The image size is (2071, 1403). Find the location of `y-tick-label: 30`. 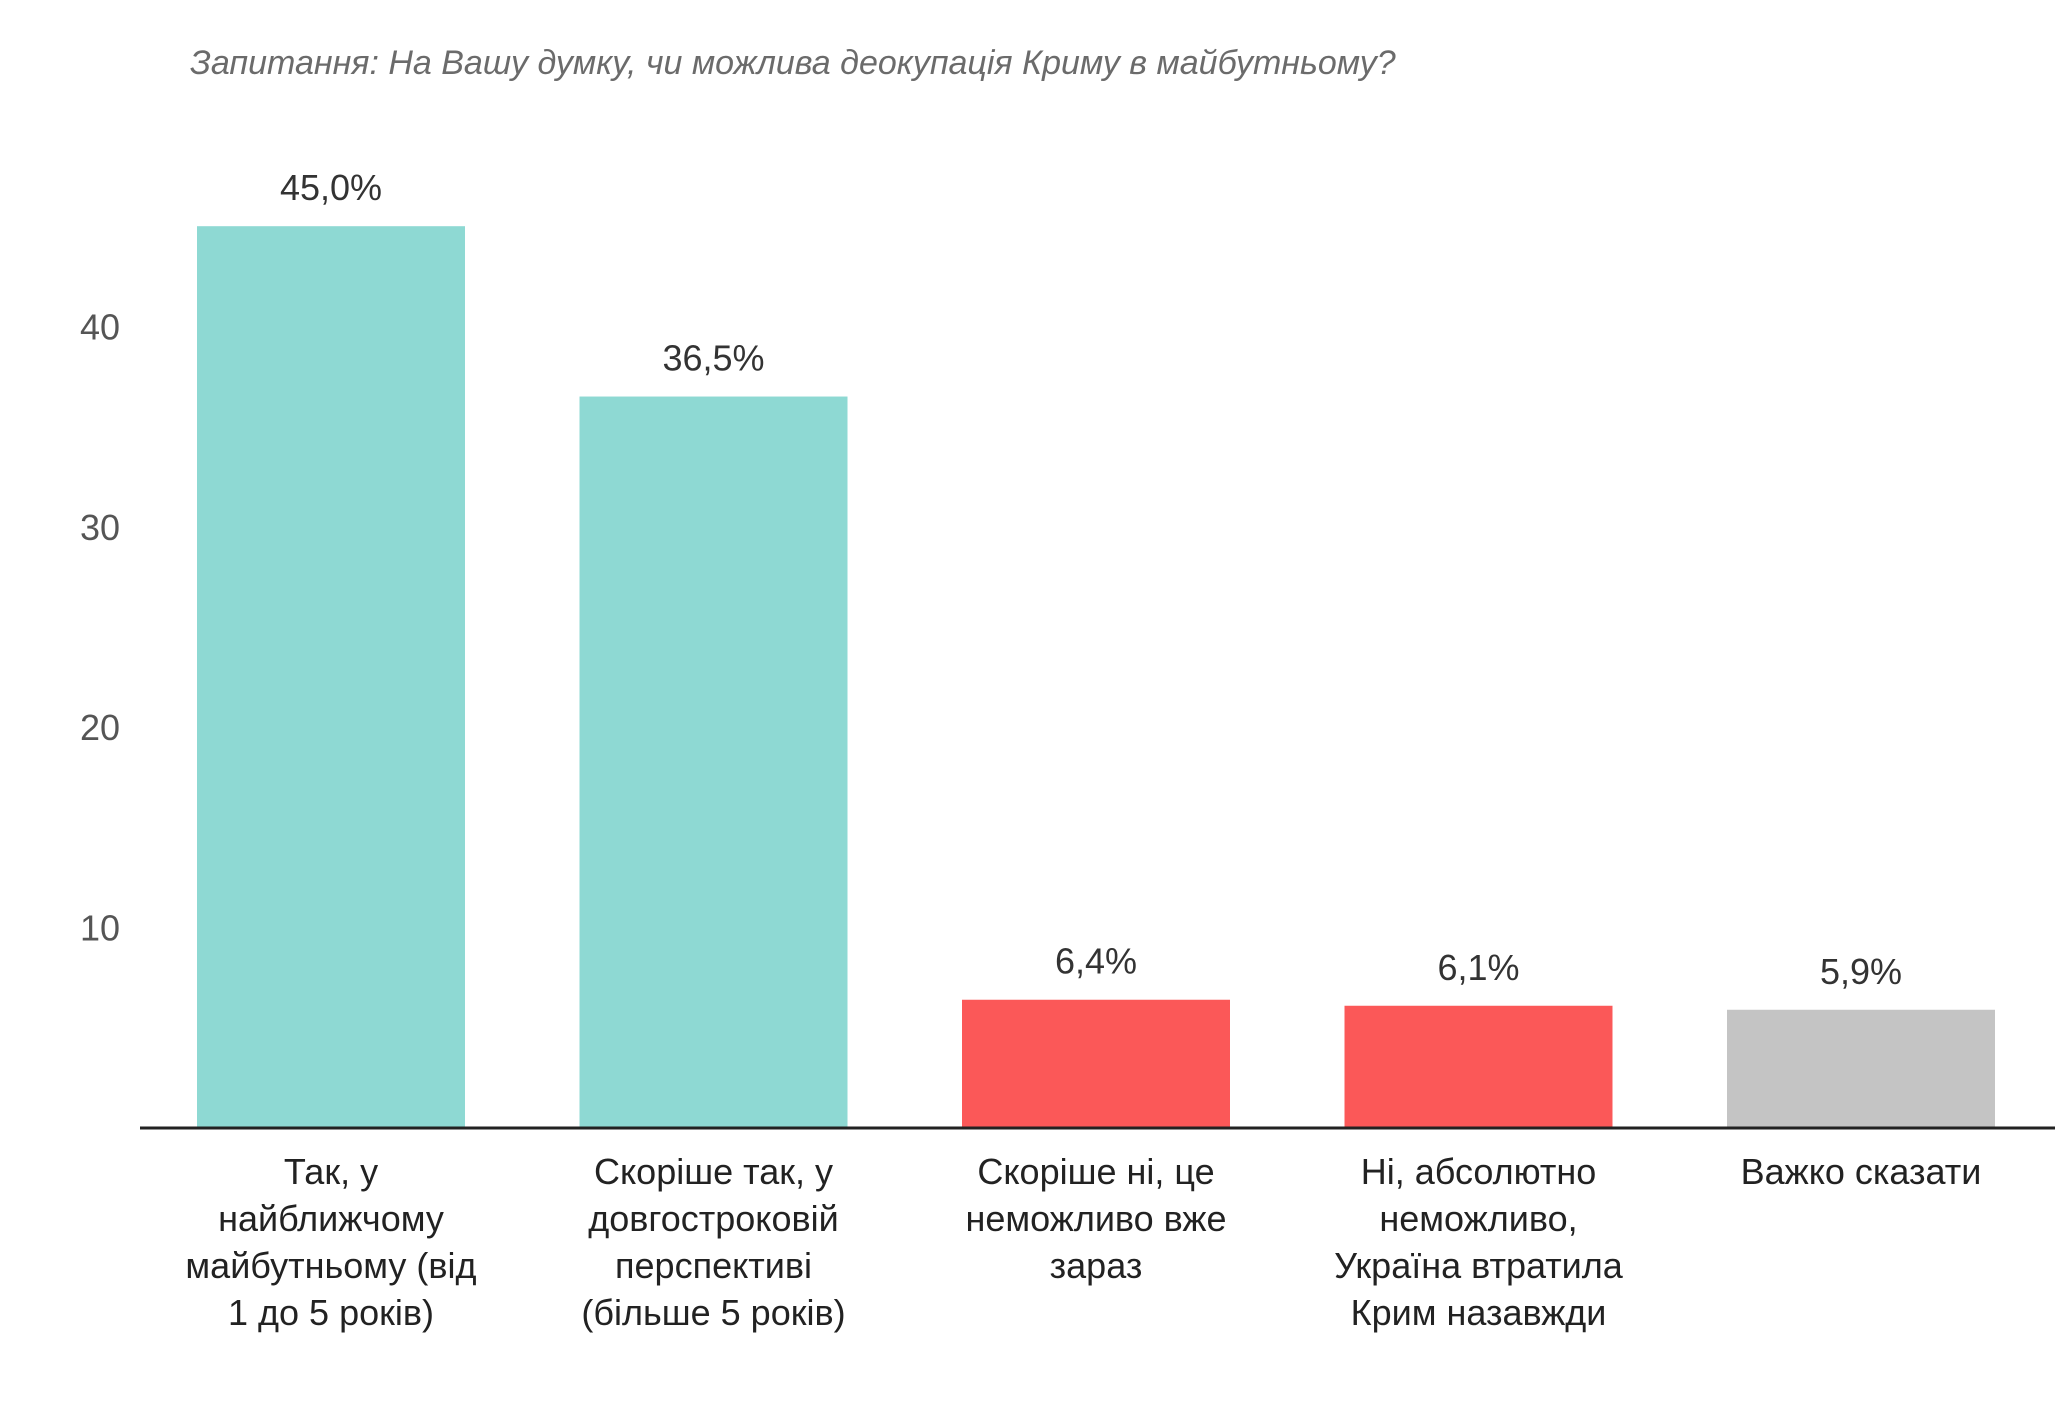

y-tick-label: 30 is located at coordinates (100, 527).